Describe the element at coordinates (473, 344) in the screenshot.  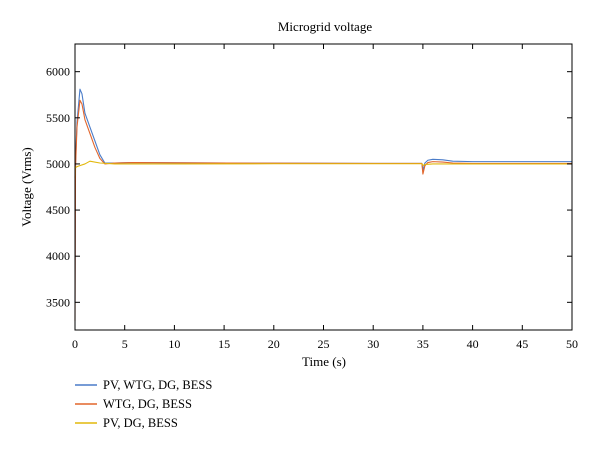
I see `x-tick-label: 40` at that location.